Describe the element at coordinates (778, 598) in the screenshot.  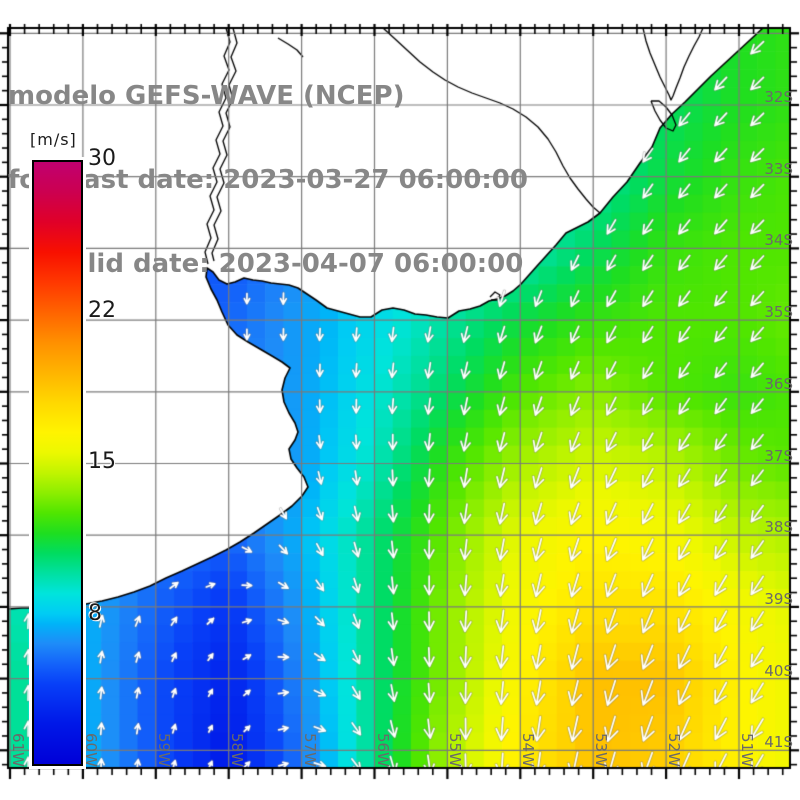
I see `lat-label: 39S` at that location.